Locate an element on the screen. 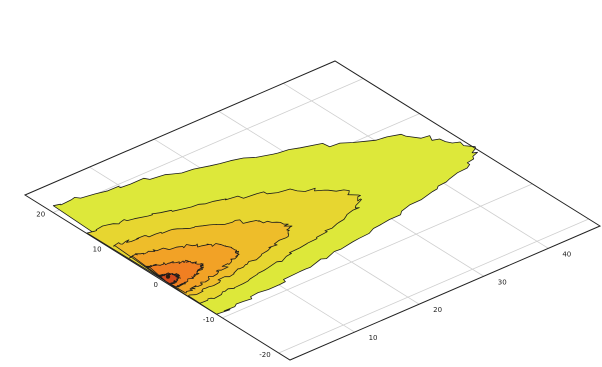 The width and height of the screenshot is (602, 367). y-tick-label: 0 is located at coordinates (155, 285).